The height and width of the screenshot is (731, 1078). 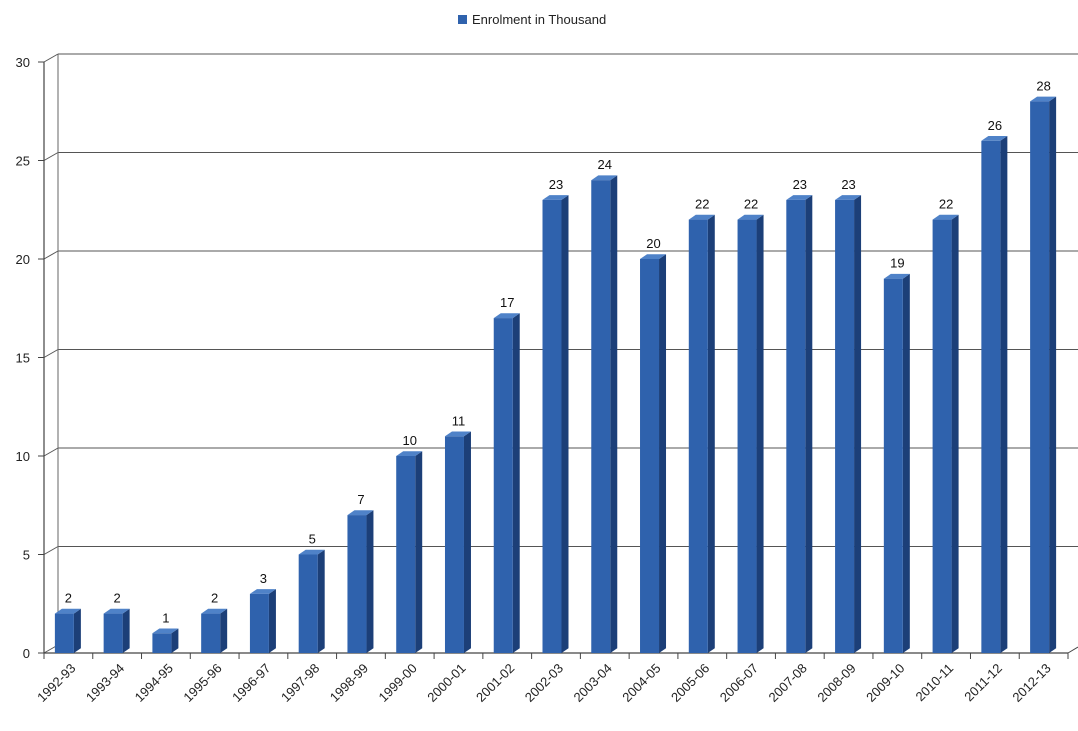 What do you see at coordinates (690, 683) in the screenshot?
I see `x-tick-label: 2005-06` at bounding box center [690, 683].